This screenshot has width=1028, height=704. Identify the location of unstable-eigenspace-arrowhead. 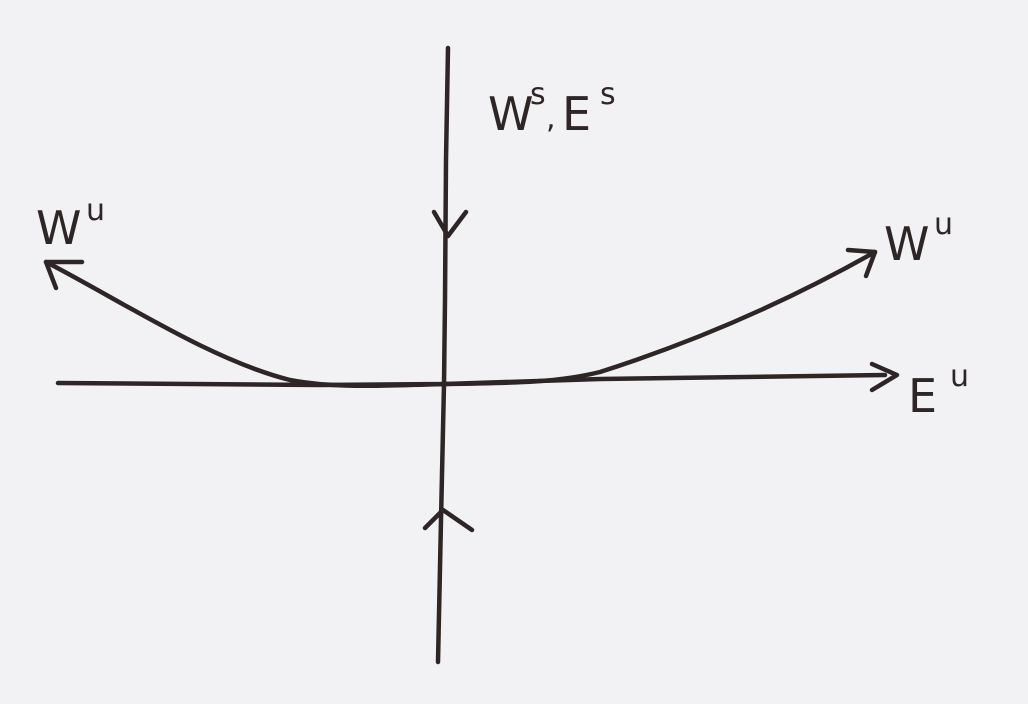
(884, 377).